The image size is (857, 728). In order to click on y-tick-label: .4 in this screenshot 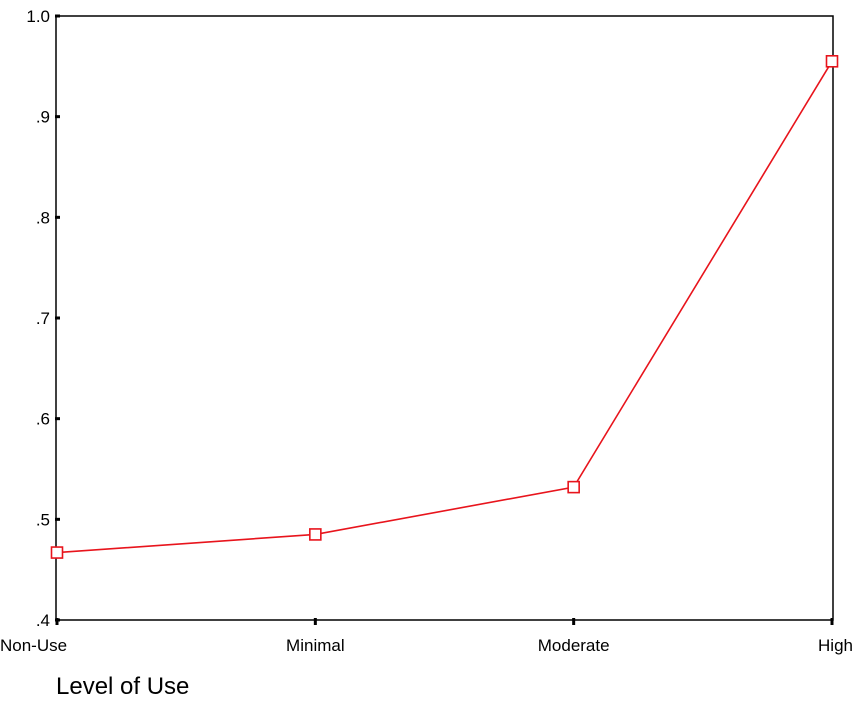, I will do `click(43, 620)`.